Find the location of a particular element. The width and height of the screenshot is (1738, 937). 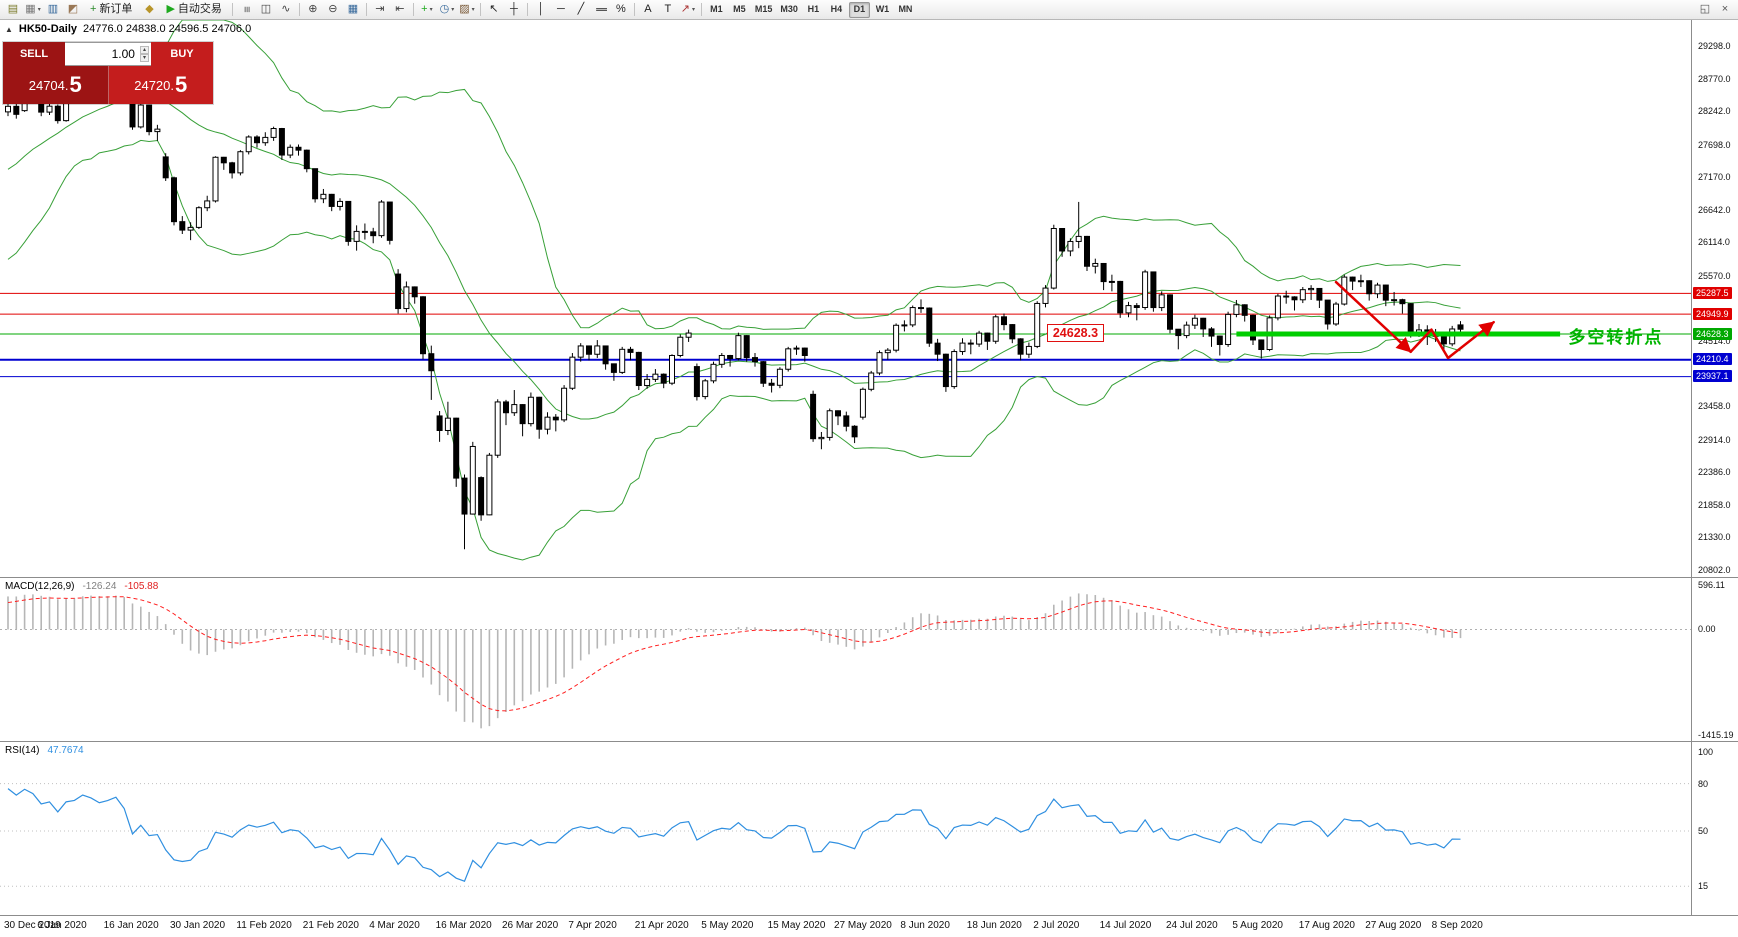

sell-button: SELL is located at coordinates (34, 54).